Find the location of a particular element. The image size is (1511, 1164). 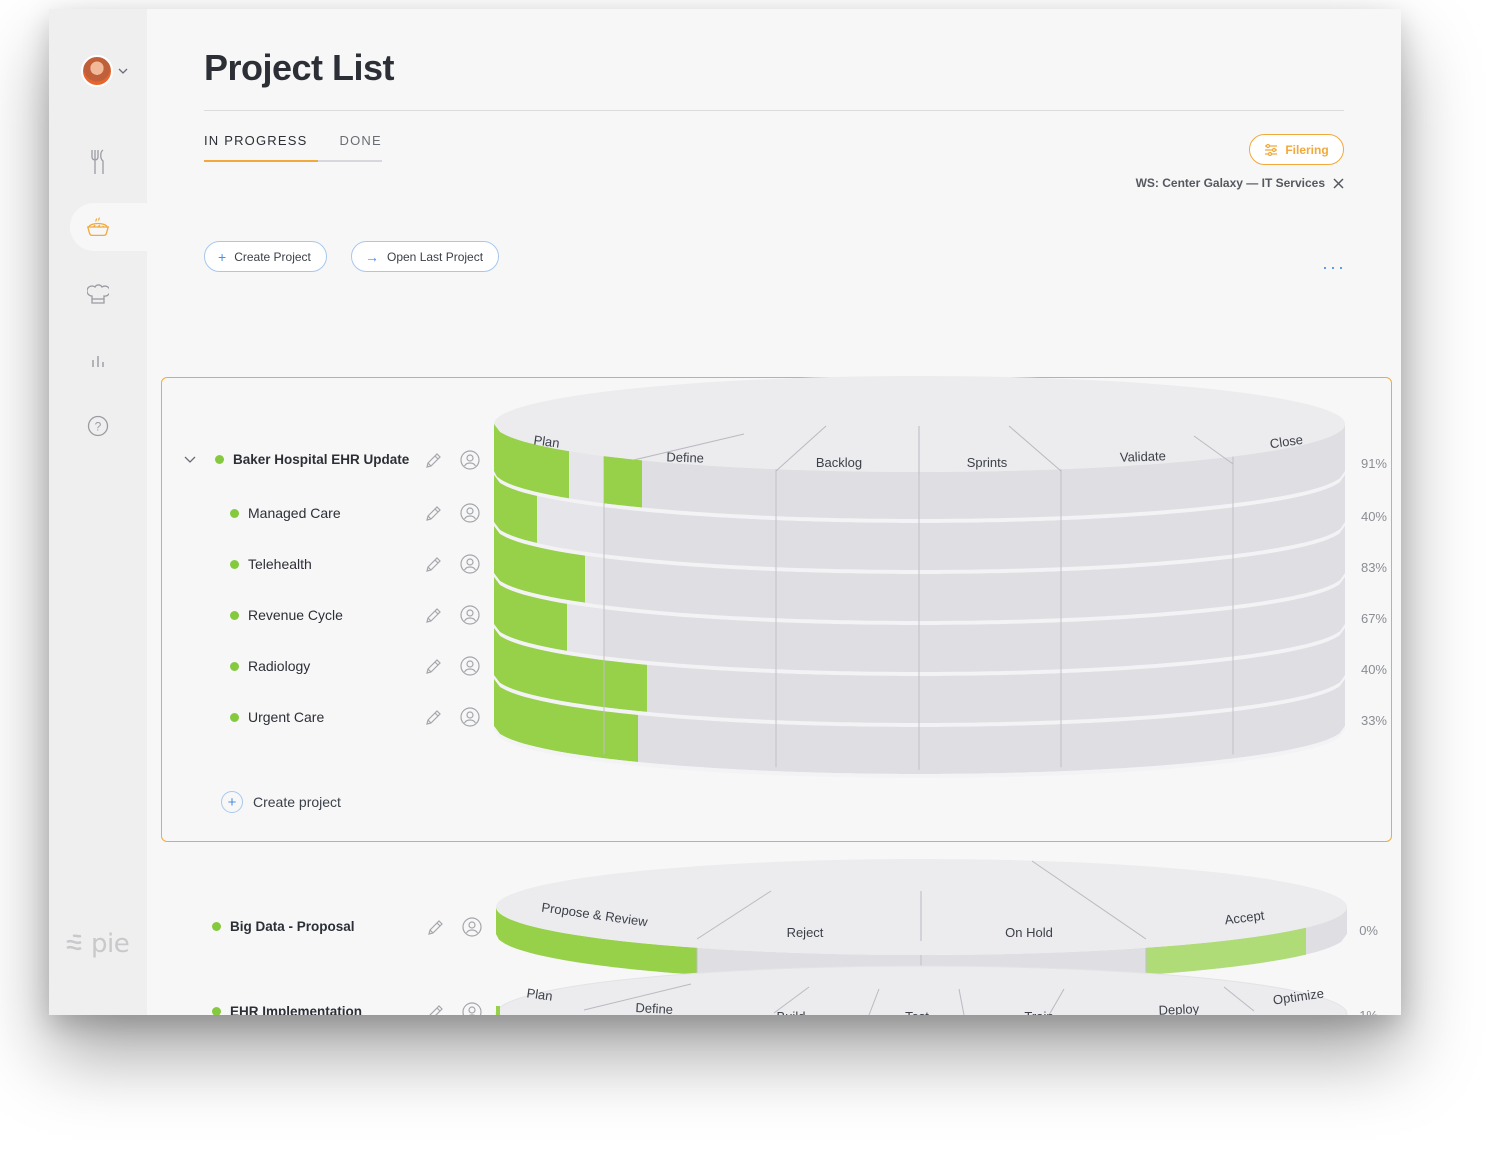

project-row: Revenue Cycle is located at coordinates (286, 615).